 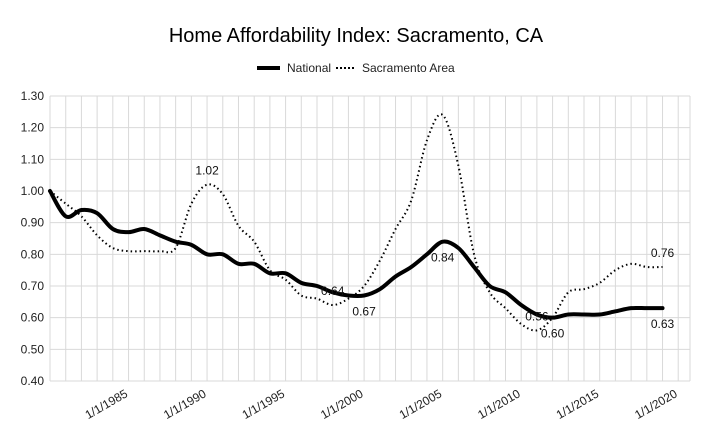 What do you see at coordinates (33, 128) in the screenshot?
I see `y-tick-label: 1.20` at bounding box center [33, 128].